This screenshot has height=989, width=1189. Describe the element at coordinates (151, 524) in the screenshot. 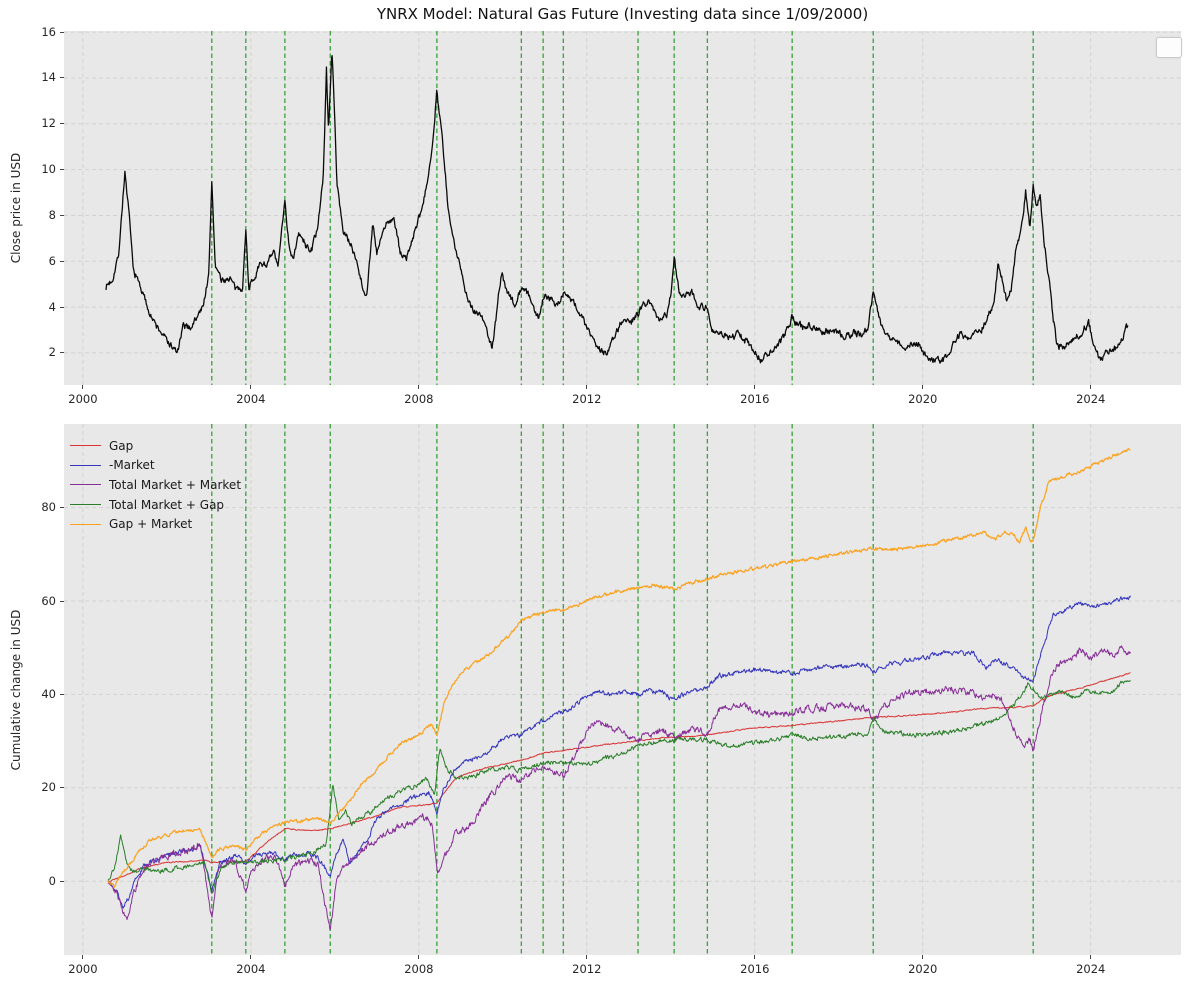

I see `legend-label: Gap + Market` at that location.